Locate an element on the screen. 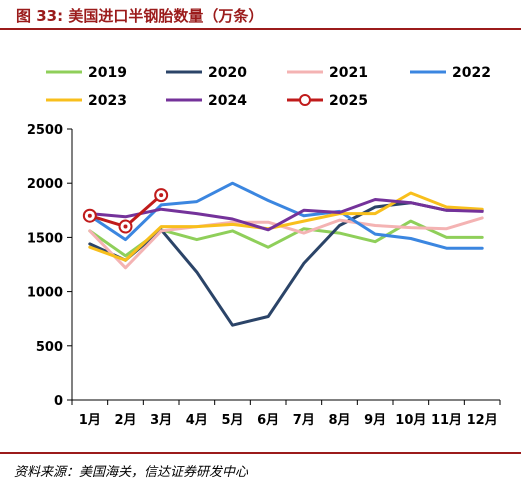  y-tick-label: 1000 is located at coordinates (45, 293).